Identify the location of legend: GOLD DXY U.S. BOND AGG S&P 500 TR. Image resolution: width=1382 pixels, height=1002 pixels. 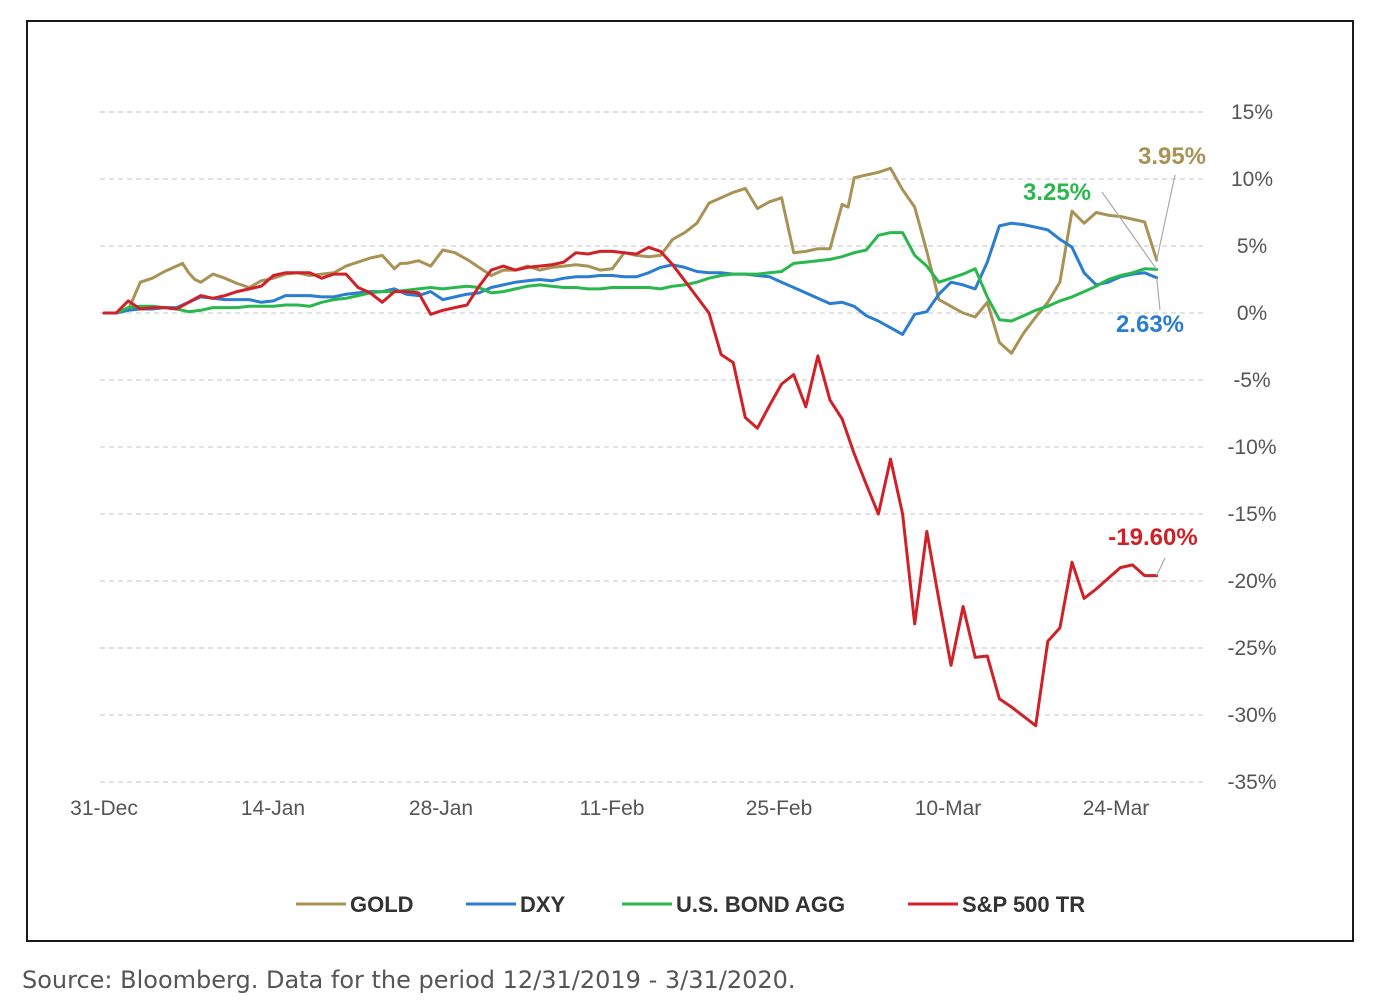
(690, 904).